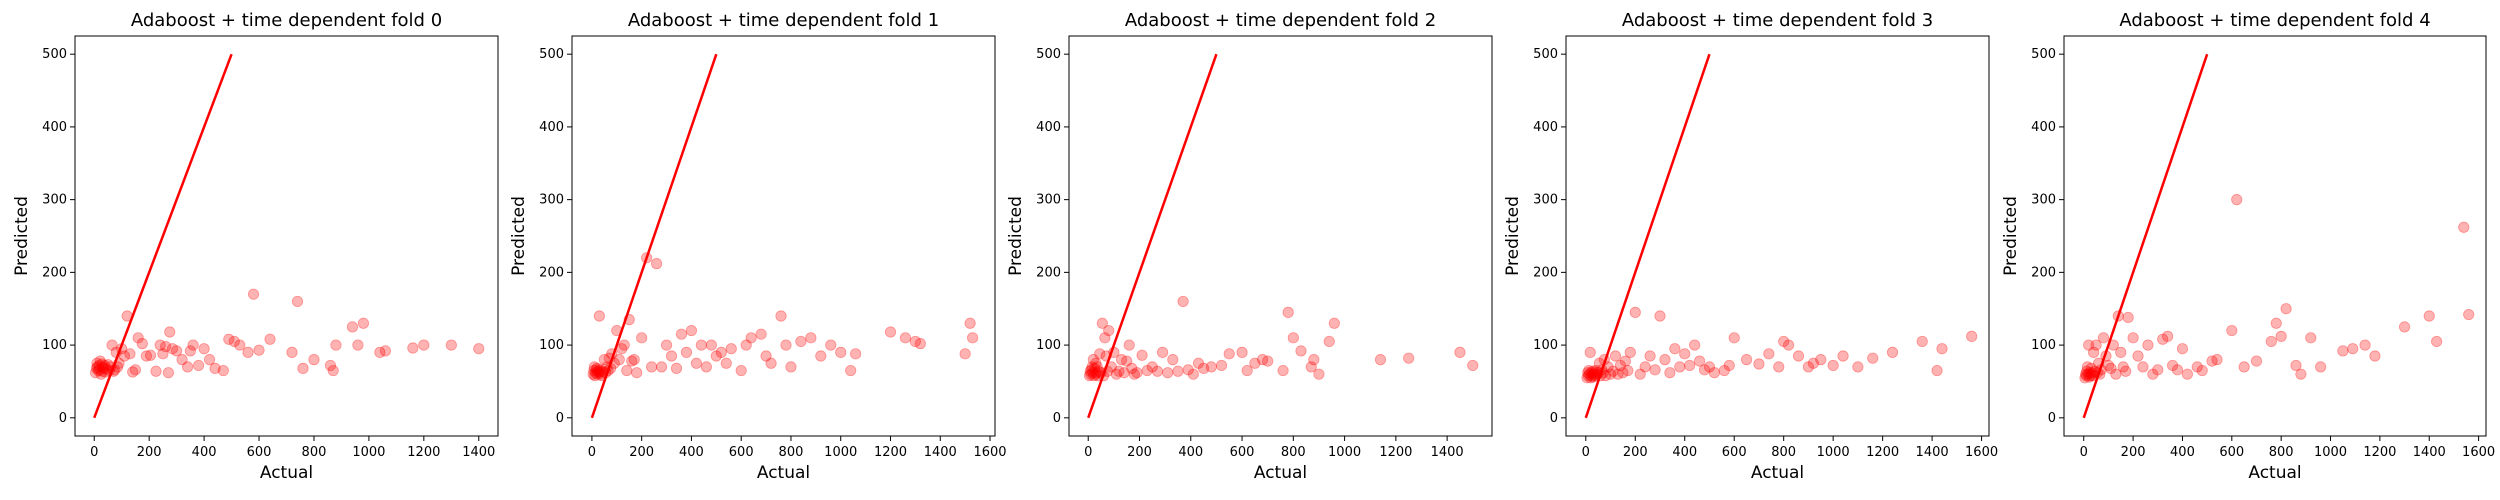  Describe the element at coordinates (560, 418) in the screenshot. I see `y-tick-label: 0` at that location.